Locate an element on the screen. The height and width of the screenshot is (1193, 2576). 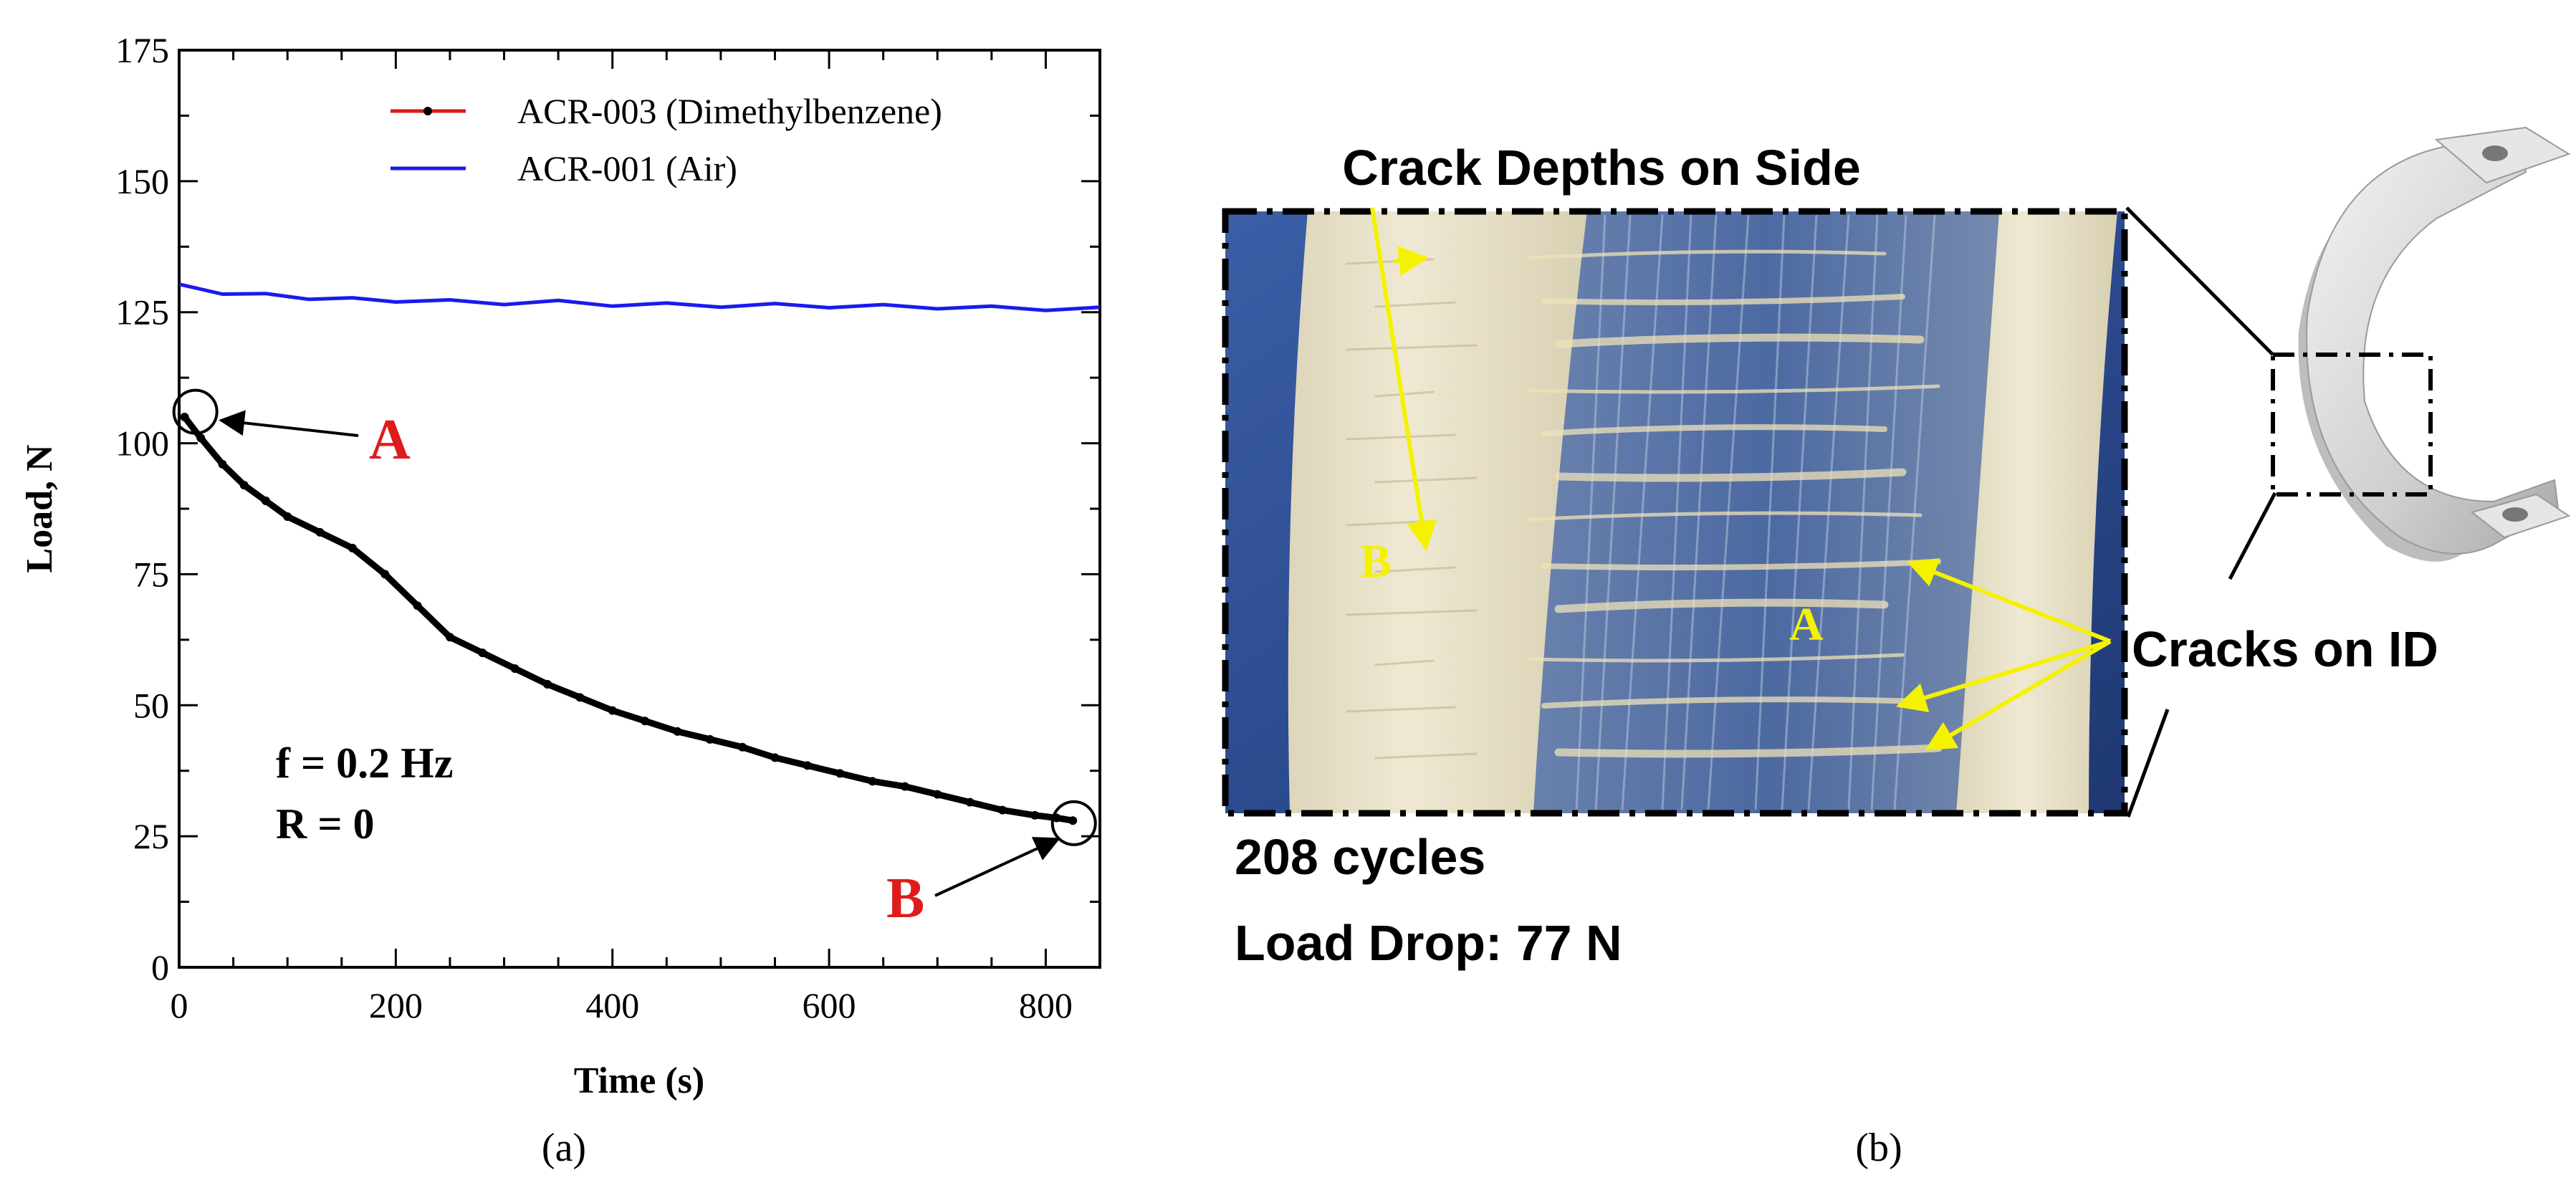
load-drop-label: Load Drop: 77 N is located at coordinates (1428, 943).